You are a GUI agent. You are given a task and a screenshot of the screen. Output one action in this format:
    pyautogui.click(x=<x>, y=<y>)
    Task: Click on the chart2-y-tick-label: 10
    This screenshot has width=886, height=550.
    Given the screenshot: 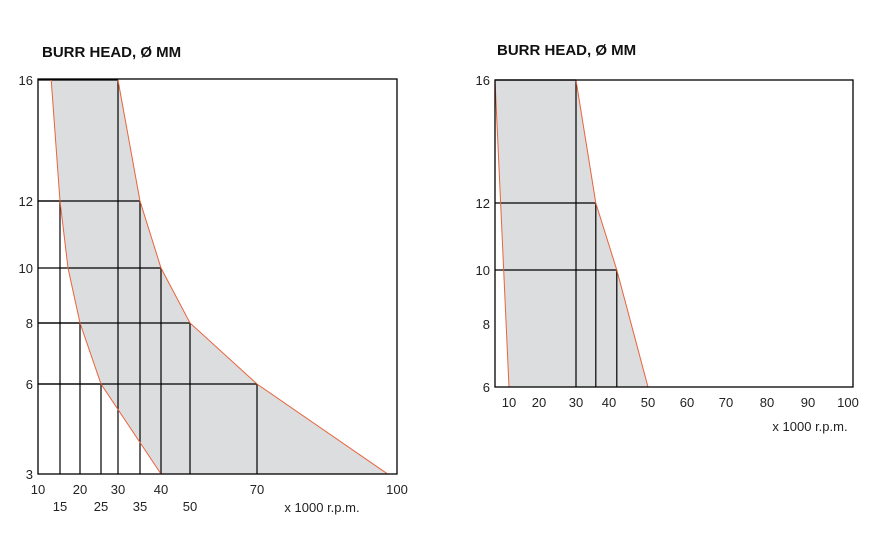 What is the action you would take?
    pyautogui.click(x=483, y=270)
    